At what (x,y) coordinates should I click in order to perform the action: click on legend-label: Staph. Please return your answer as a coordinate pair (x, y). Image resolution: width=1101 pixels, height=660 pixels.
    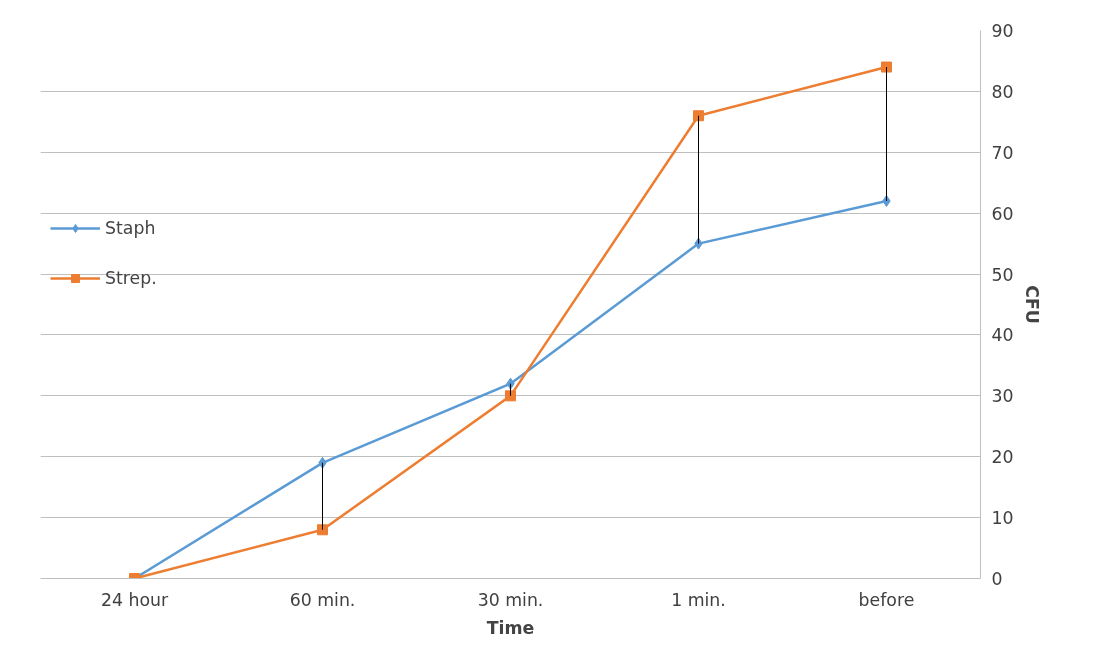
    Looking at the image, I should click on (130, 228).